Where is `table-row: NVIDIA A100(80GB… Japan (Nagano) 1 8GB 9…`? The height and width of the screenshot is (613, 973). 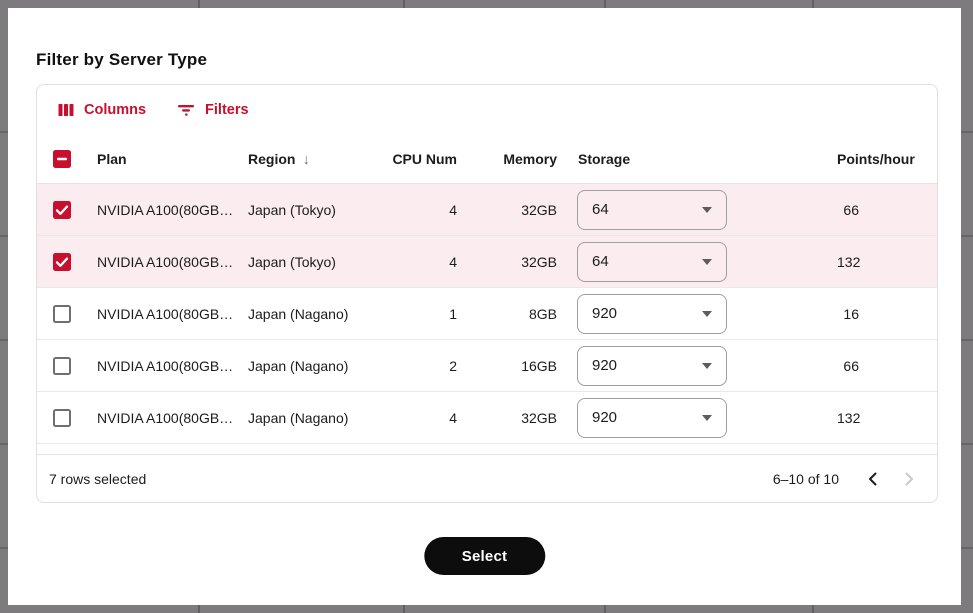 table-row: NVIDIA A100(80GB… Japan (Nagano) 1 8GB 9… is located at coordinates (487, 314).